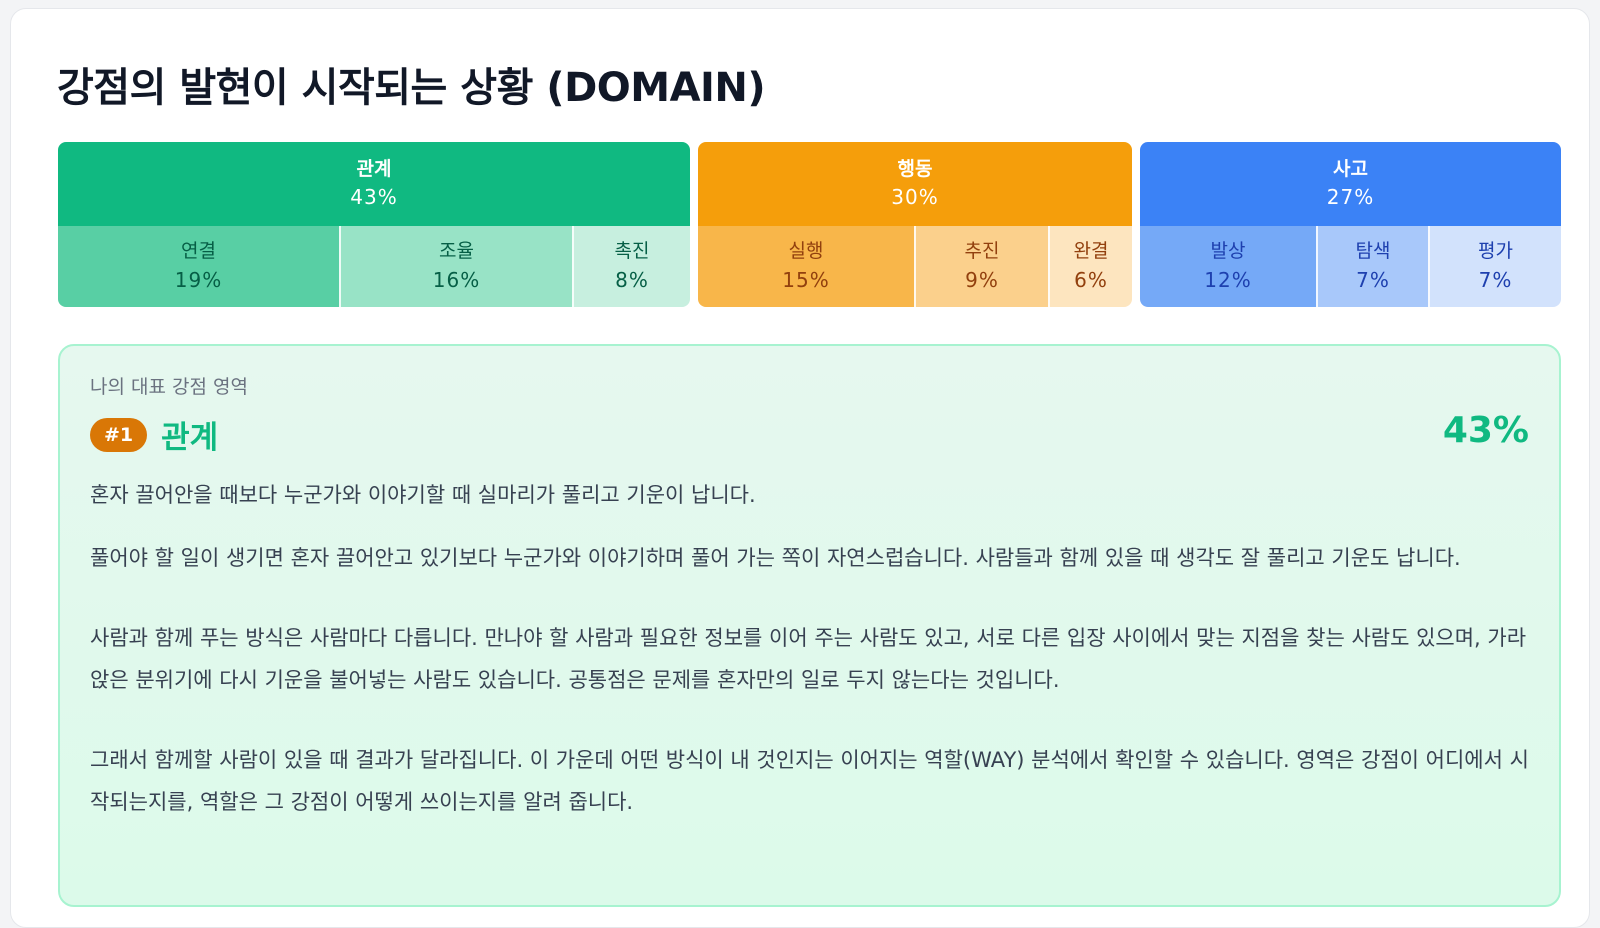 This screenshot has width=1600, height=928. I want to click on subdomain-name: 연결, so click(198, 251).